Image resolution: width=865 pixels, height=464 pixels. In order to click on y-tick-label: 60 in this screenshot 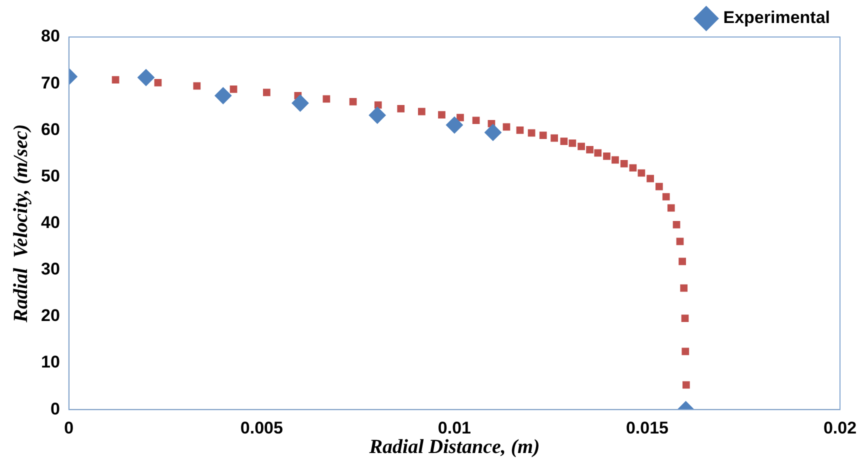, I will do `click(50, 129)`.